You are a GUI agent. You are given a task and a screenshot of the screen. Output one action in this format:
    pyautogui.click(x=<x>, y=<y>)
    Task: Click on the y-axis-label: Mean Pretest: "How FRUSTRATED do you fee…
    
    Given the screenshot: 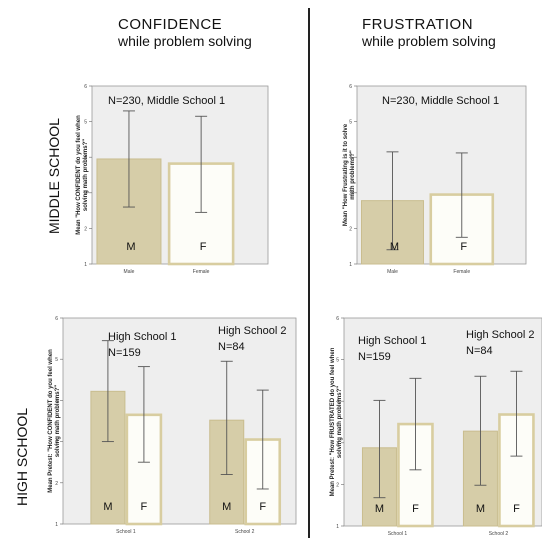 What is the action you would take?
    pyautogui.click(x=333, y=421)
    